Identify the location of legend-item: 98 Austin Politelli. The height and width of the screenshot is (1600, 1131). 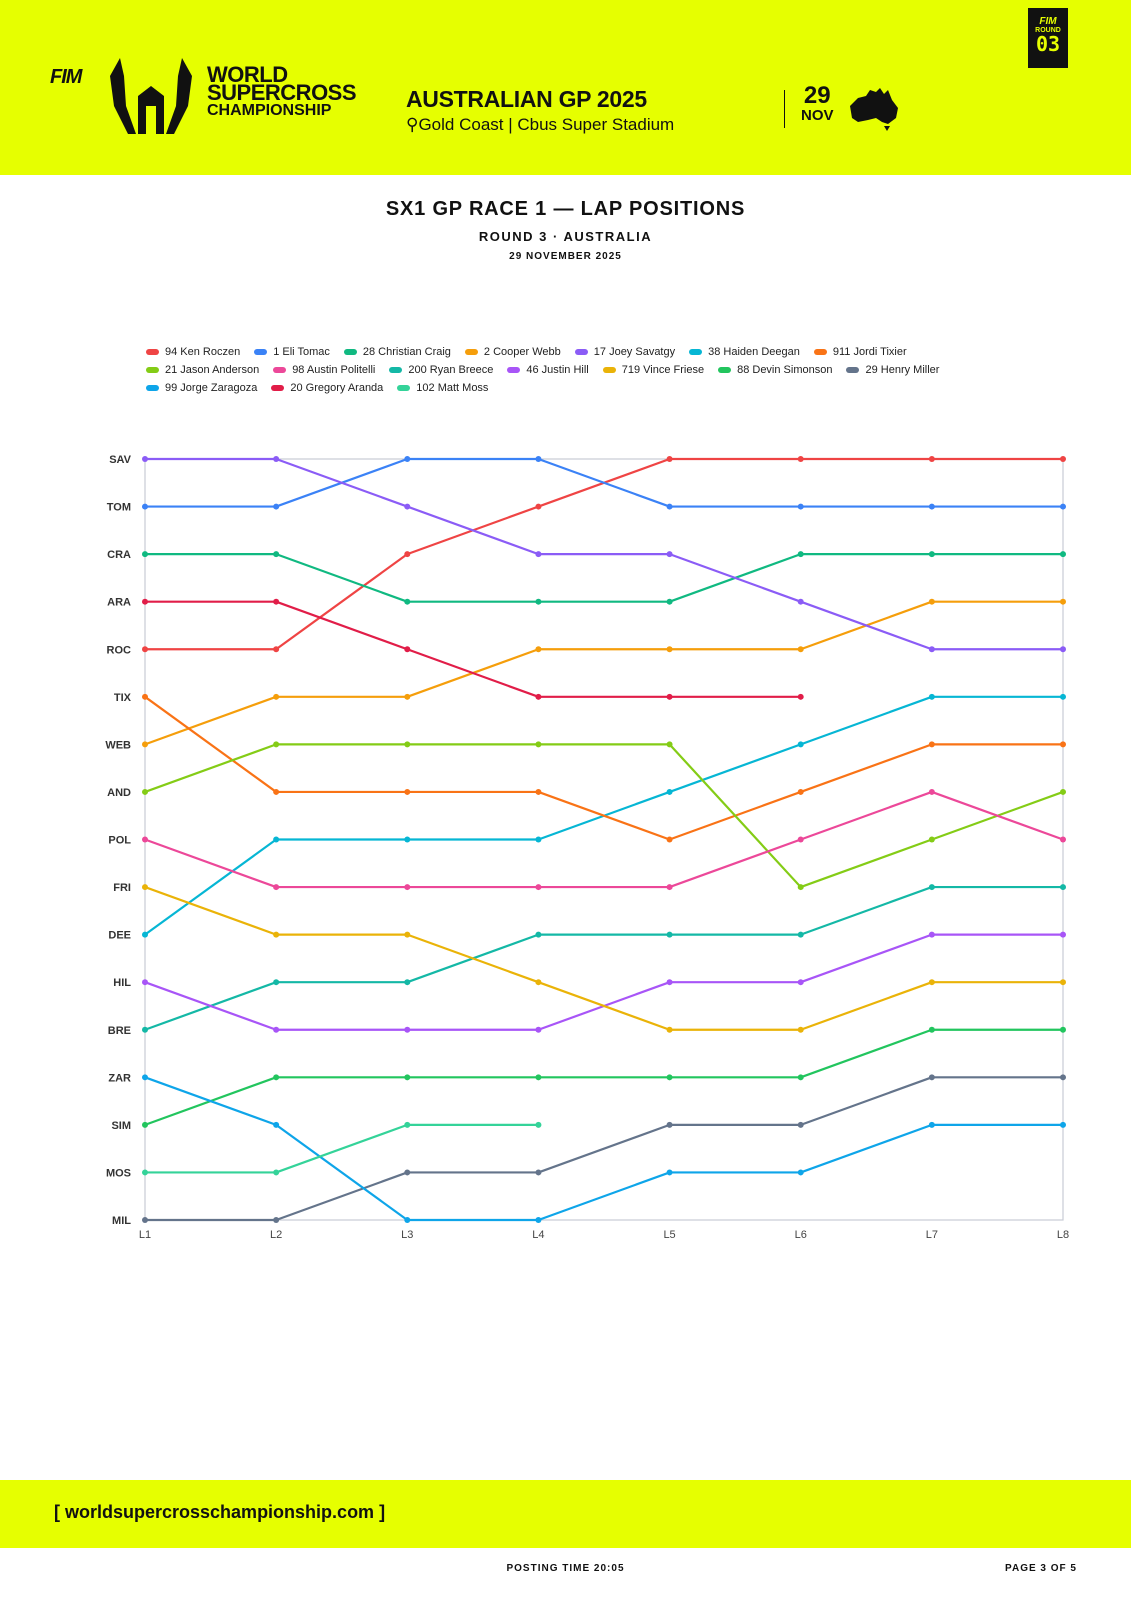
(324, 369).